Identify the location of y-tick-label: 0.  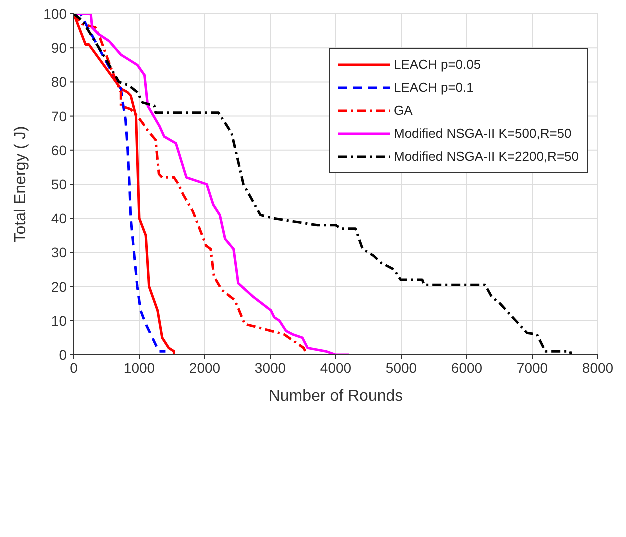
(63, 354).